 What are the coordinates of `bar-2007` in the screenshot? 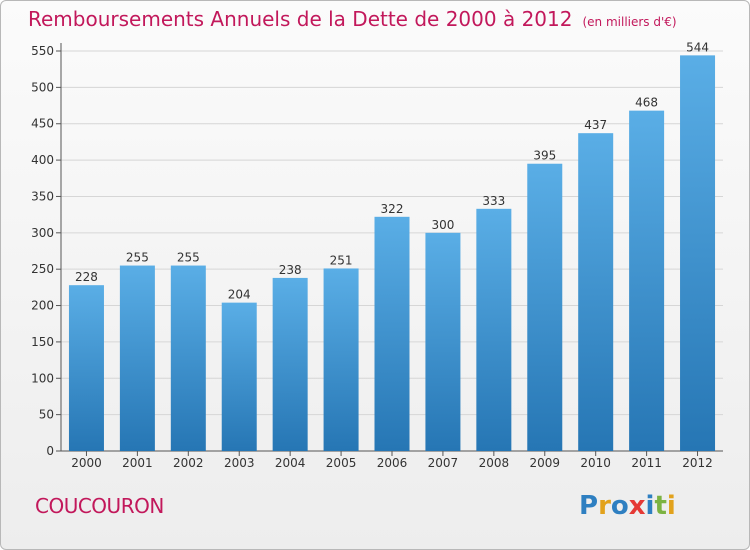 It's located at (443, 341).